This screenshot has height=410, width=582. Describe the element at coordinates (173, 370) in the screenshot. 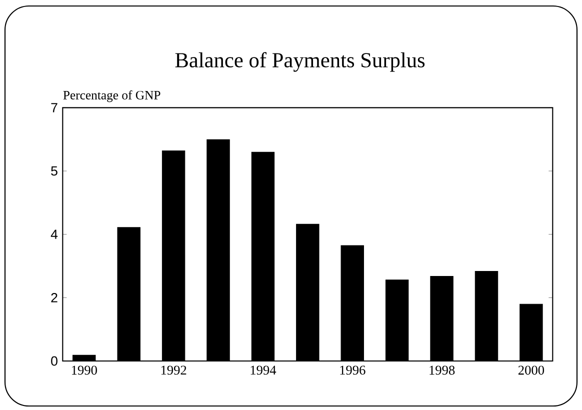

I see `x-tick-label: 1992` at that location.